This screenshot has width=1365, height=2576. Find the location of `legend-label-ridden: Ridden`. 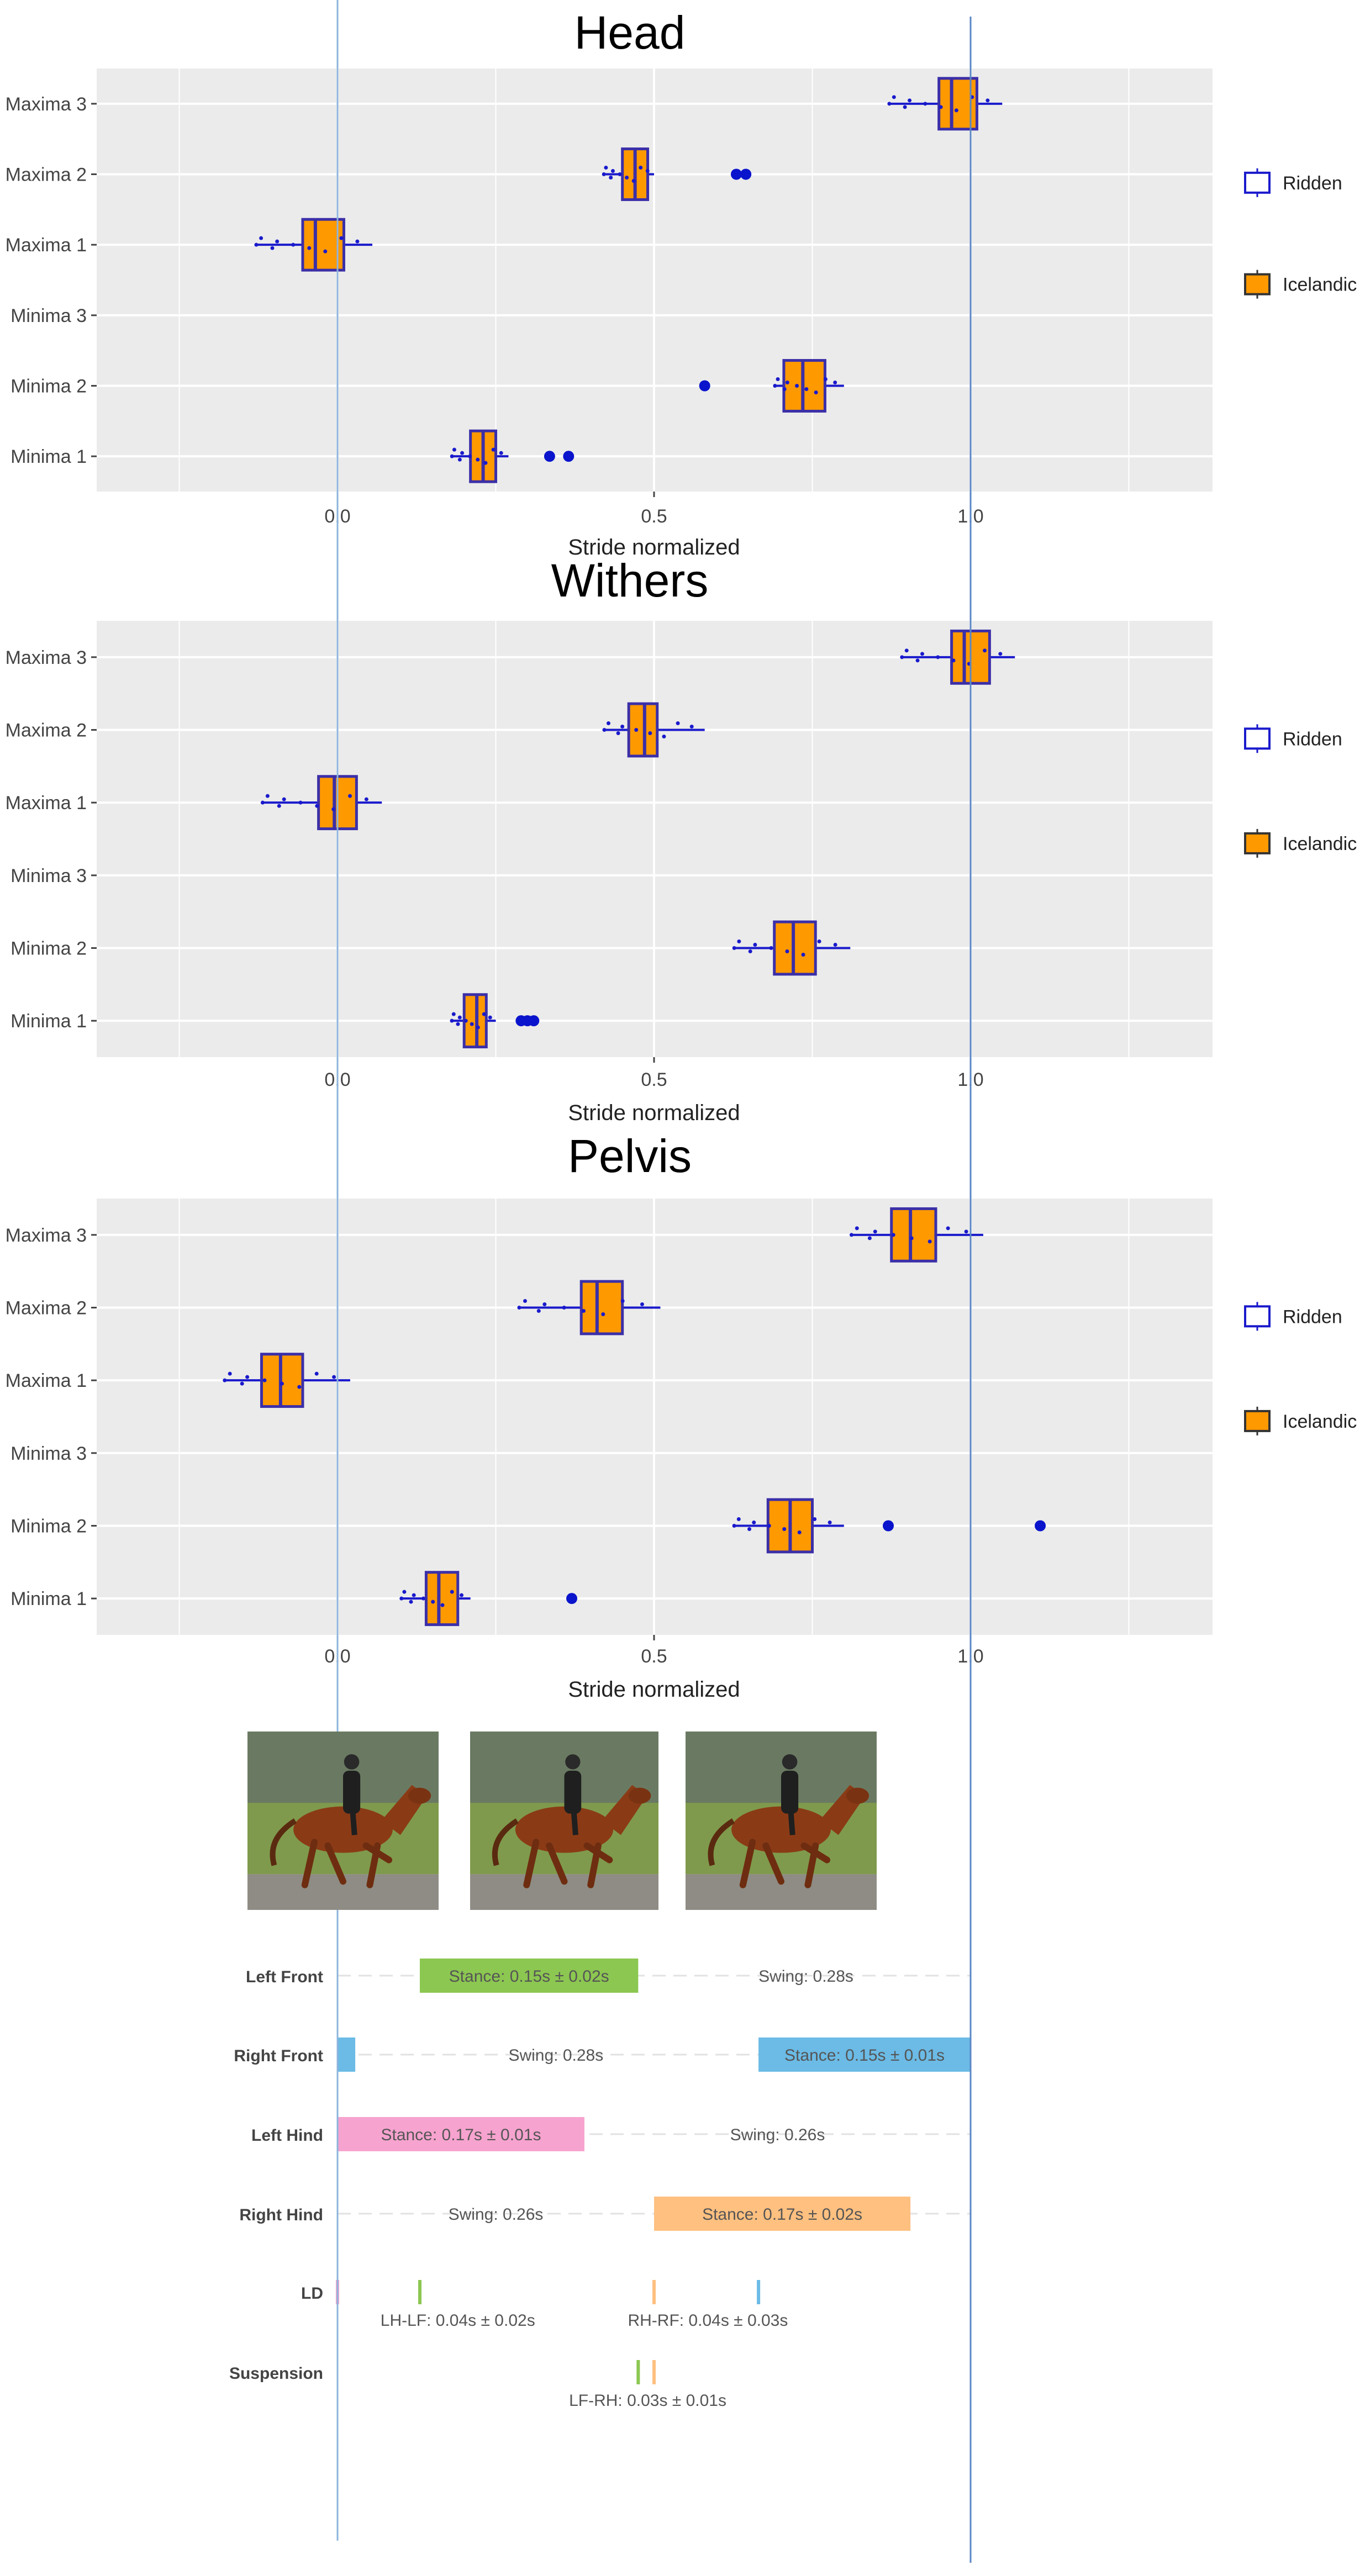

legend-label-ridden: Ridden is located at coordinates (1312, 1316).